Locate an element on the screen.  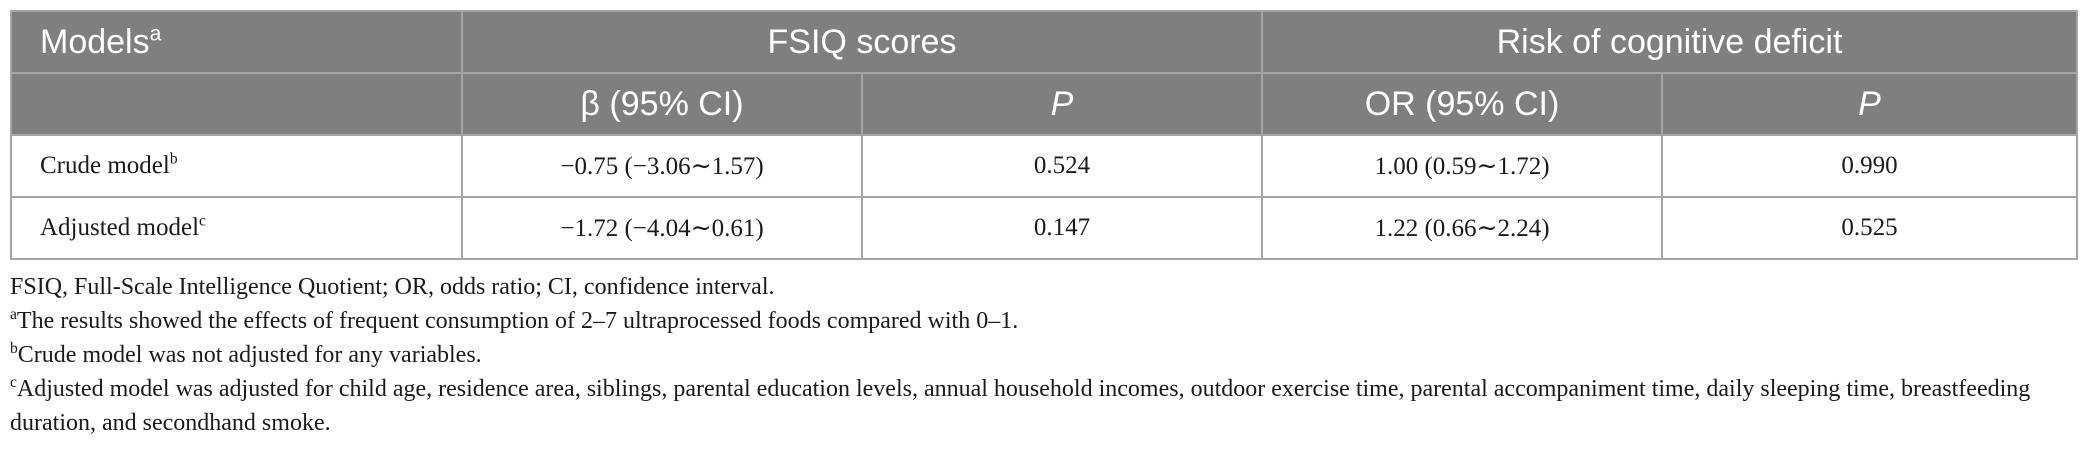
row-model-name: Adjusted modelc is located at coordinates (236, 228).